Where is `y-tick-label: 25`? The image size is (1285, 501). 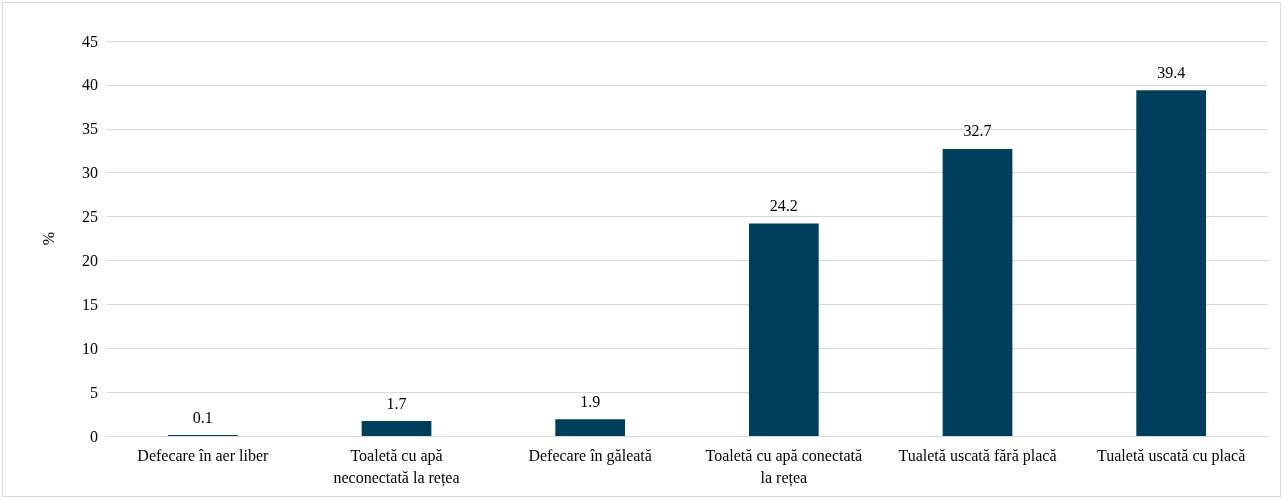 y-tick-label: 25 is located at coordinates (90, 217).